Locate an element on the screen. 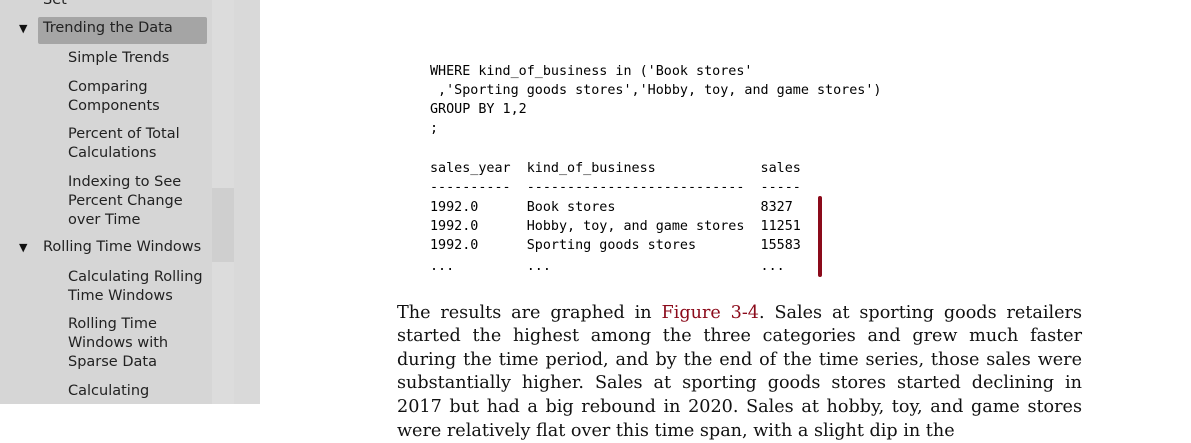 Image resolution: width=1191 pixels, height=443 pixels. toc-active-highlight is located at coordinates (122, 30).